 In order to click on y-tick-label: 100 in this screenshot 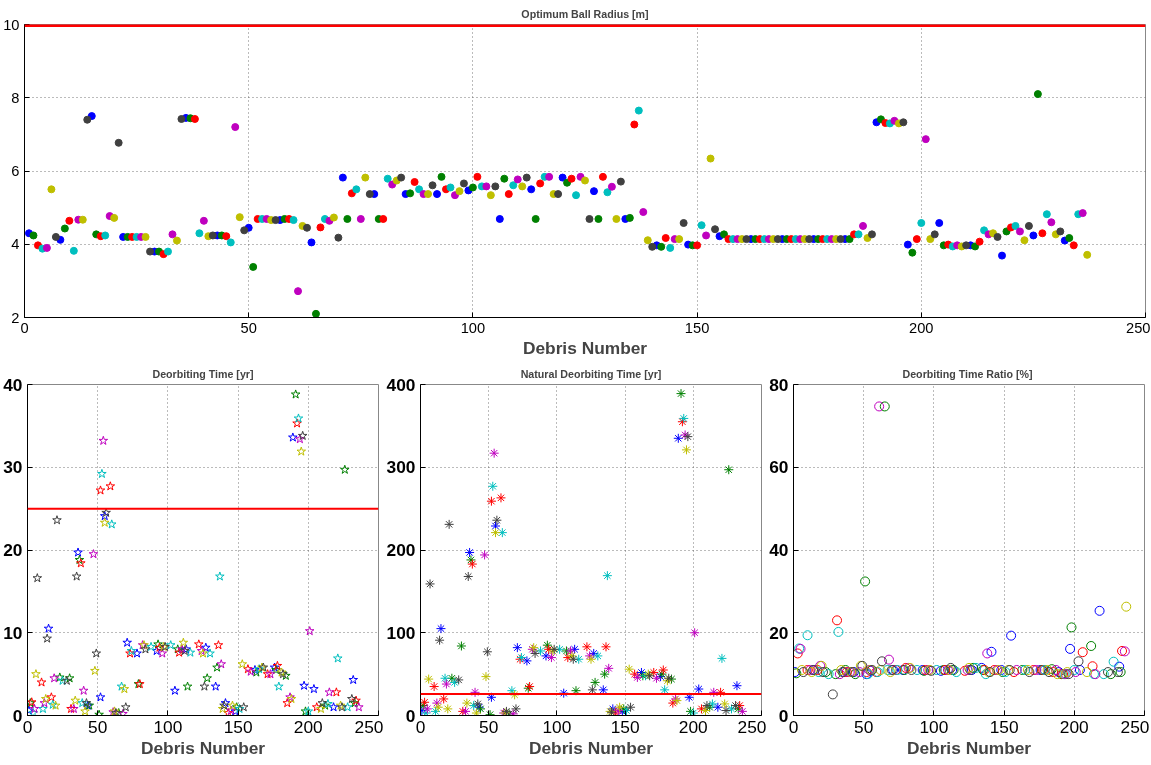, I will do `click(401, 632)`.